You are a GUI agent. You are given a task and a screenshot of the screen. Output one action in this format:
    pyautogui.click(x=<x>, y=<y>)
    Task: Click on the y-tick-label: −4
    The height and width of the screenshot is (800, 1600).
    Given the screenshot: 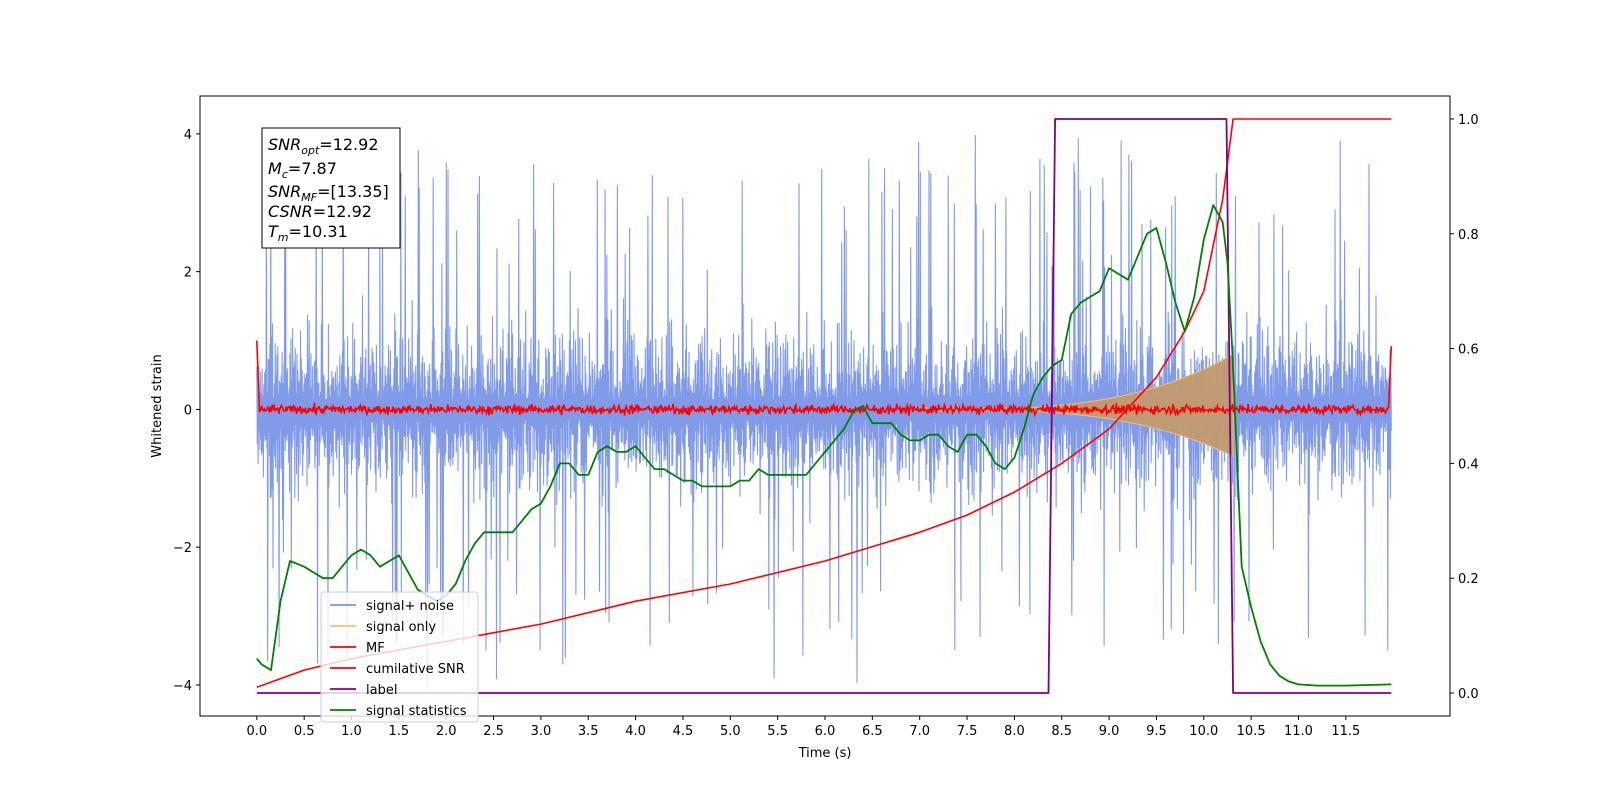 What is the action you would take?
    pyautogui.click(x=182, y=686)
    